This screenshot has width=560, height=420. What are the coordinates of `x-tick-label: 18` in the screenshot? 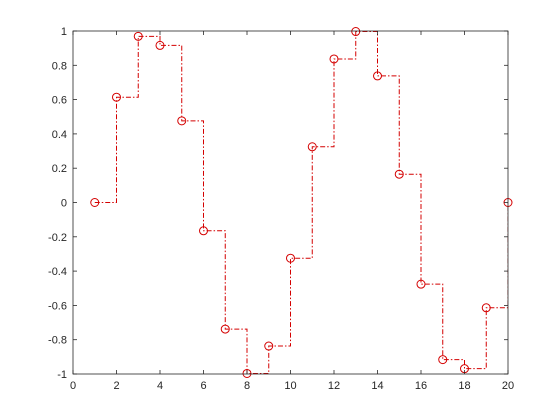 It's located at (464, 386).